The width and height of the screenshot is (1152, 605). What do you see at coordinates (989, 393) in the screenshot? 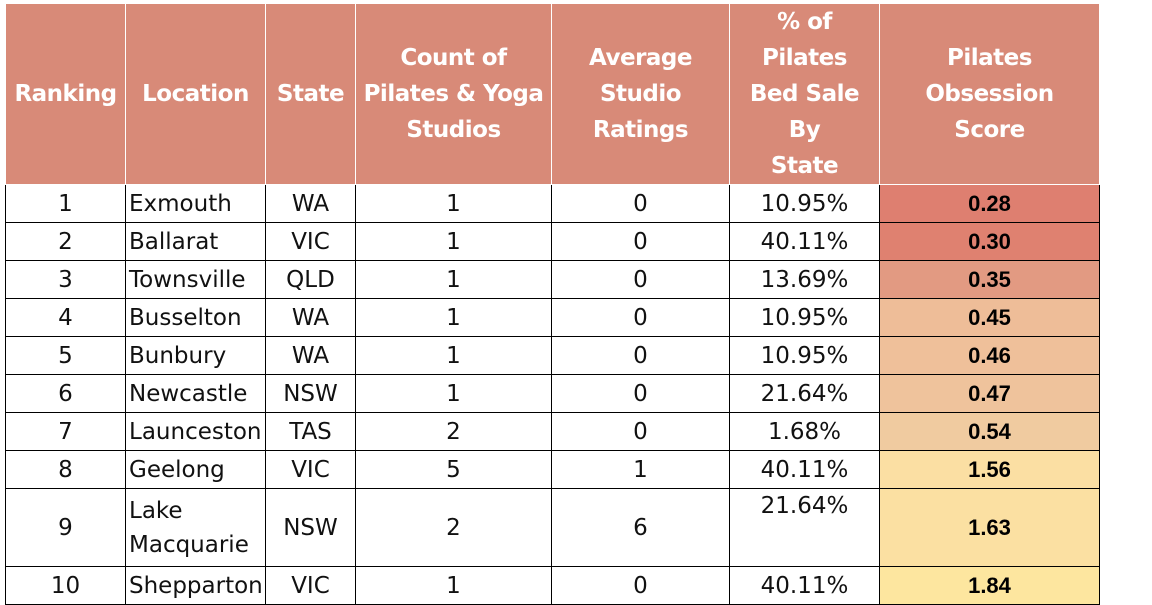
I see `cell-score: 0.47` at bounding box center [989, 393].